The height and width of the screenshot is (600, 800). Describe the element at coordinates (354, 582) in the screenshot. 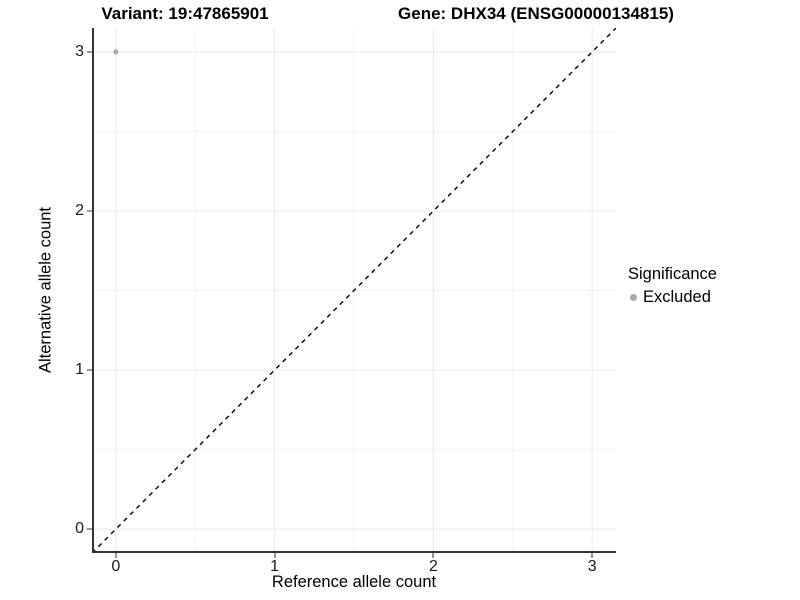

I see `x-axis-title: Reference allele count` at that location.